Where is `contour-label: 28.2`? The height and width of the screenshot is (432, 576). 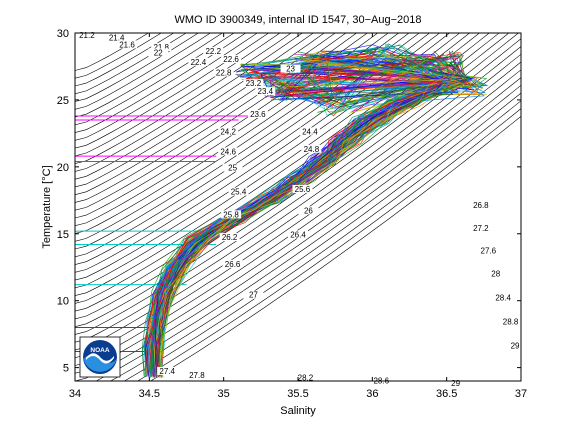
contour-label: 28.2 is located at coordinates (306, 378).